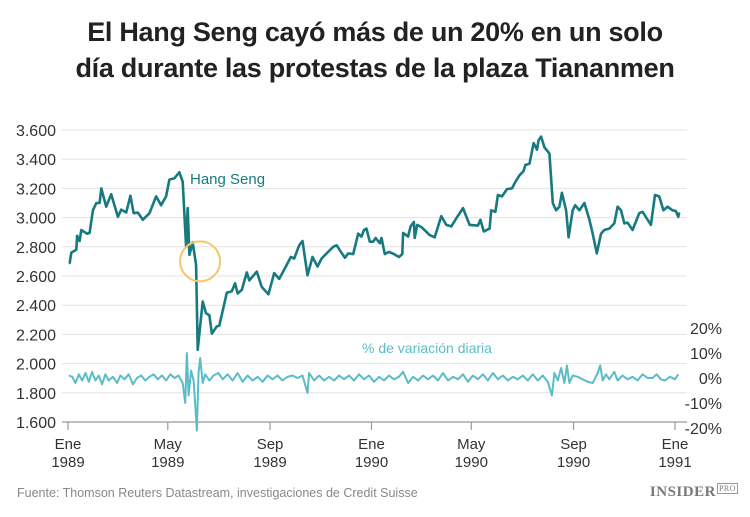 This screenshot has width=750, height=517. What do you see at coordinates (36, 423) in the screenshot?
I see `y-tick-label: 1.600` at bounding box center [36, 423].